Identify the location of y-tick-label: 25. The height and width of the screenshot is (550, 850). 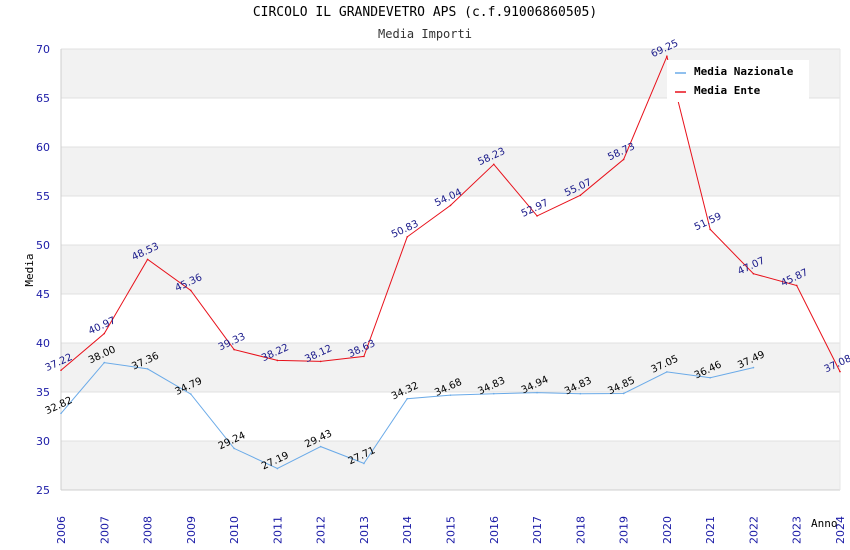
(43, 490).